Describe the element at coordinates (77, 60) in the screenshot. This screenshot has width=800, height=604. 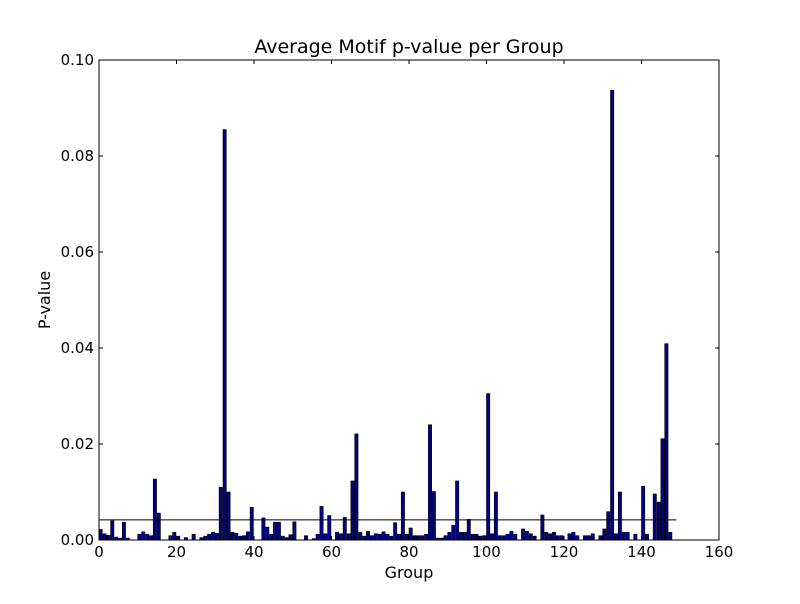
I see `y-tick-label: 0.10` at that location.